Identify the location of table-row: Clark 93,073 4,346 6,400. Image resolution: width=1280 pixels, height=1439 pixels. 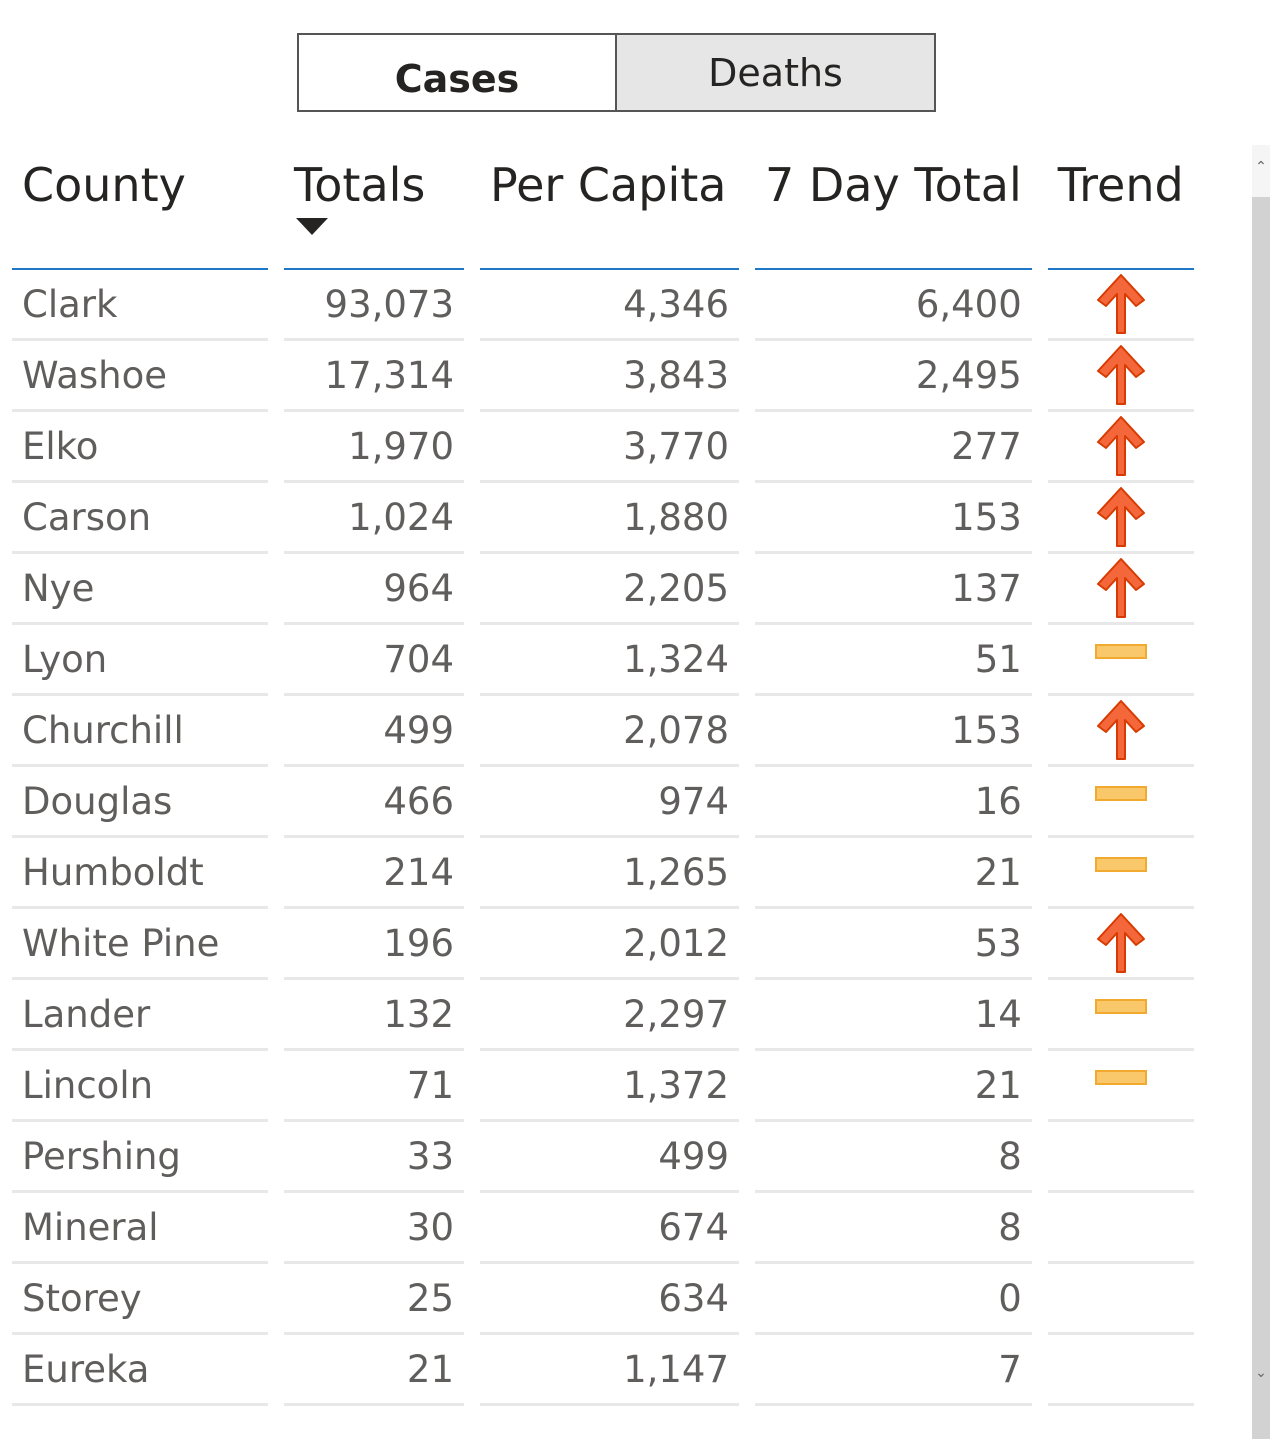
(603, 305).